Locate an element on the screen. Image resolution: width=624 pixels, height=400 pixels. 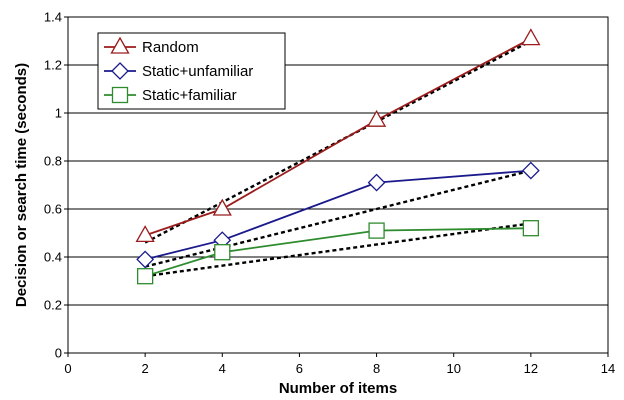
y-tick-label: 0.4 is located at coordinates (53, 257).